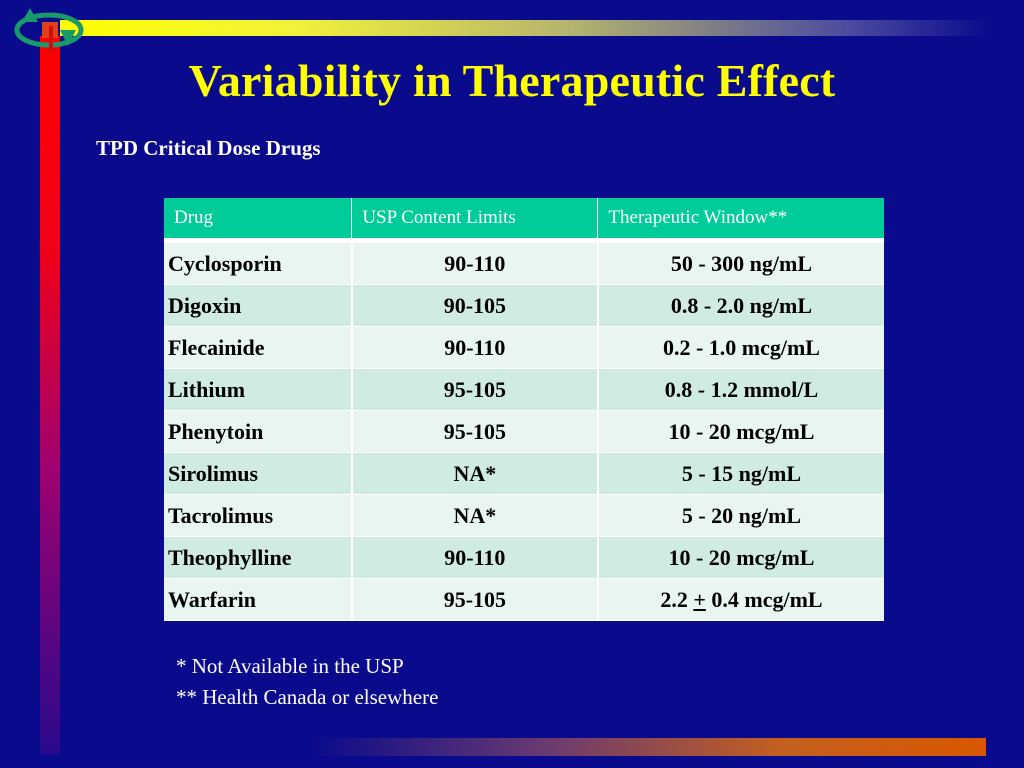  What do you see at coordinates (258, 389) in the screenshot?
I see `drug-name: Lithium` at bounding box center [258, 389].